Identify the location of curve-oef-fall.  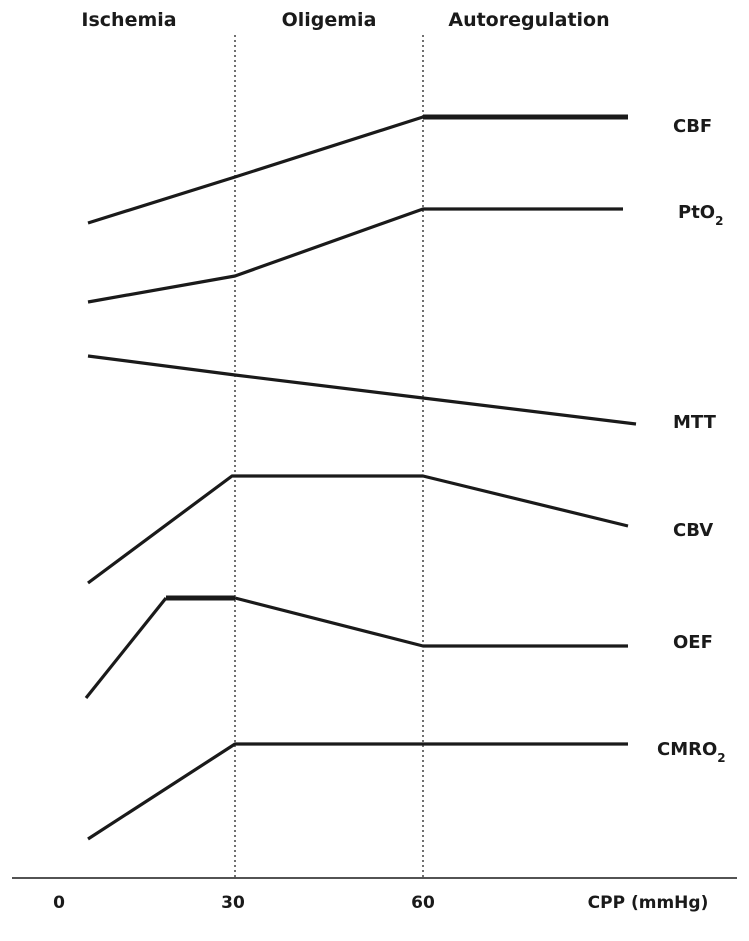
(431, 622).